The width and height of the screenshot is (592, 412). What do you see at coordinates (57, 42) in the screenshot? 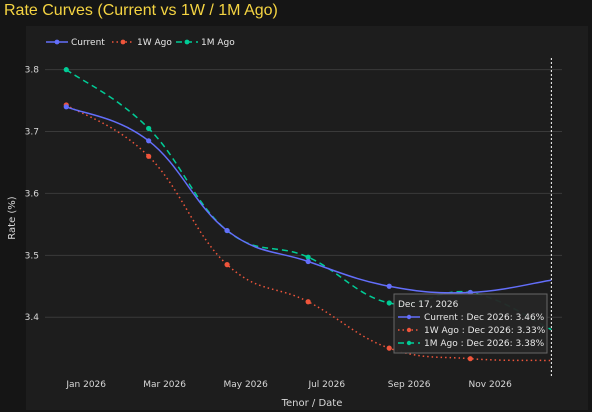
I see `legend-marker-current` at bounding box center [57, 42].